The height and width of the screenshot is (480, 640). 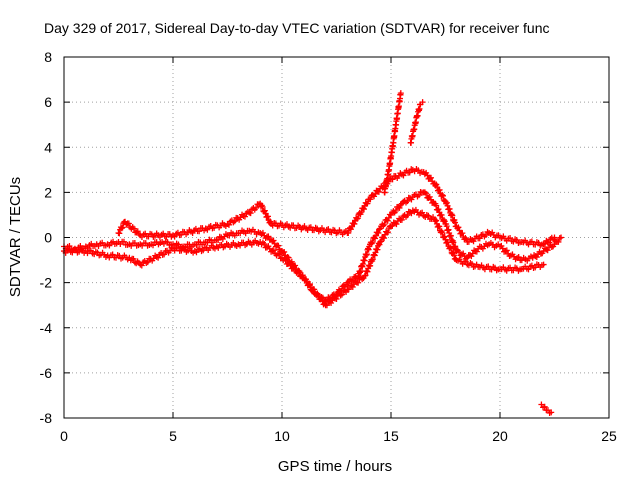 What do you see at coordinates (46, 418) in the screenshot?
I see `y-tick-label: -8` at bounding box center [46, 418].